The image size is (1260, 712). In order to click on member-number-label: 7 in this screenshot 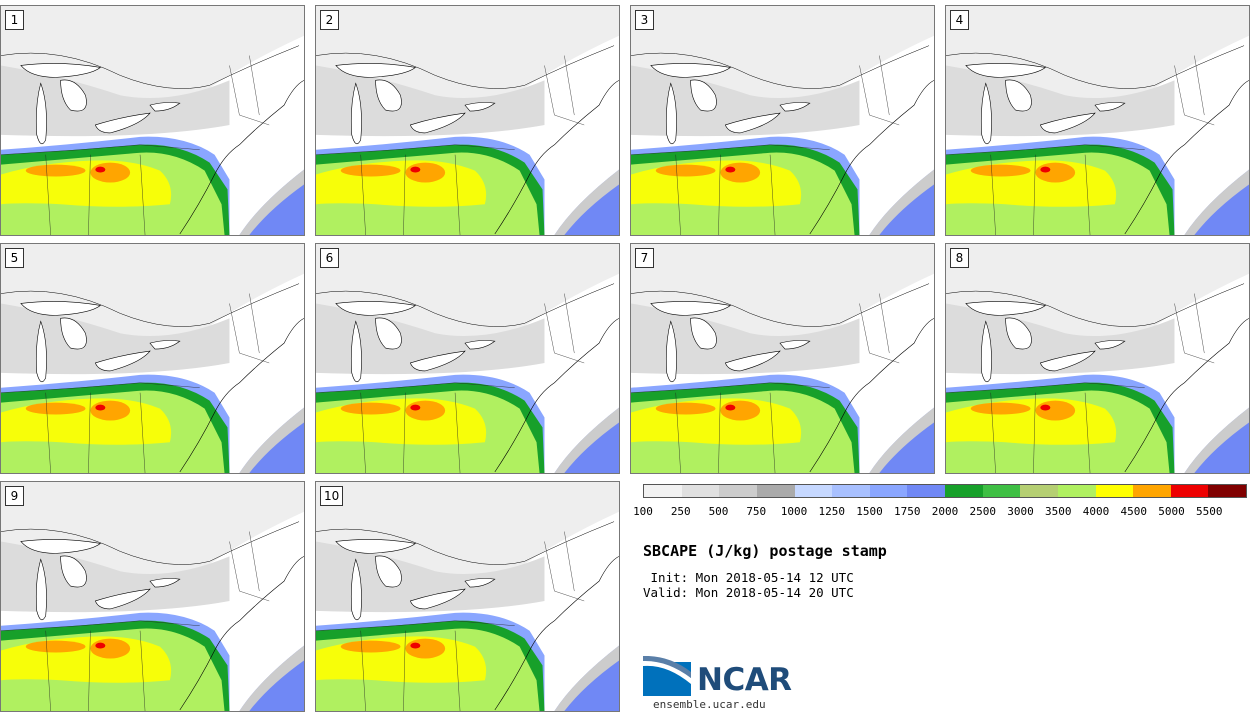, I will do `click(644, 258)`.